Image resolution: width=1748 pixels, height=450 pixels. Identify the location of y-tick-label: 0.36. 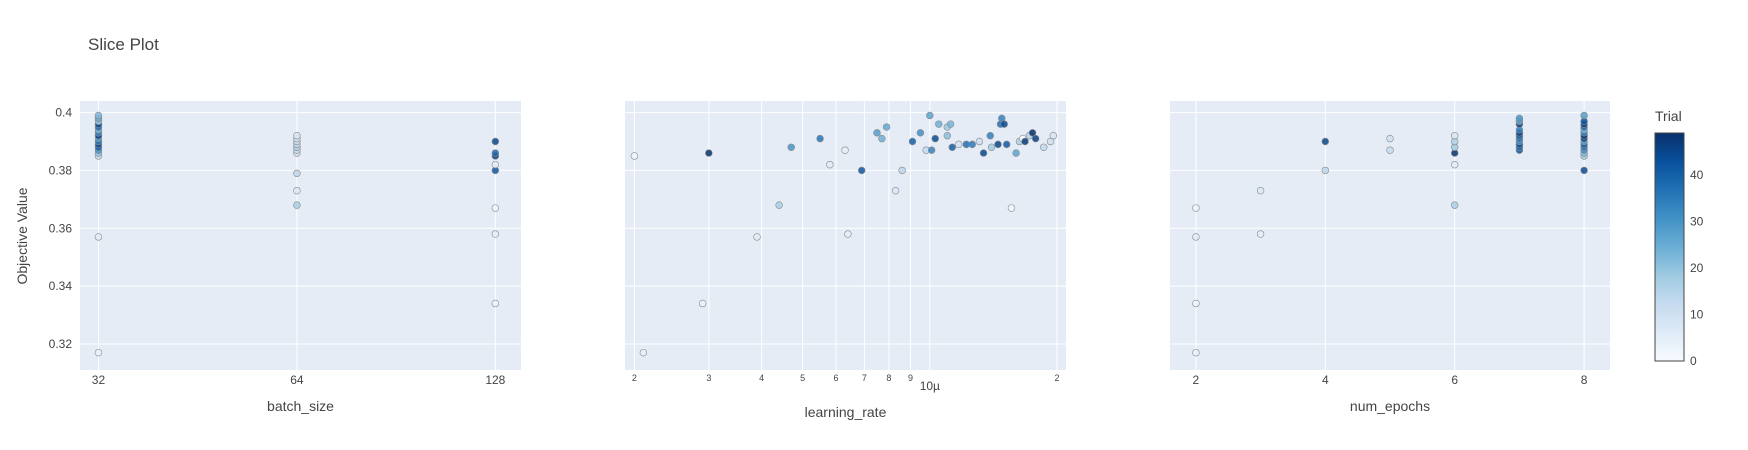
(61, 228).